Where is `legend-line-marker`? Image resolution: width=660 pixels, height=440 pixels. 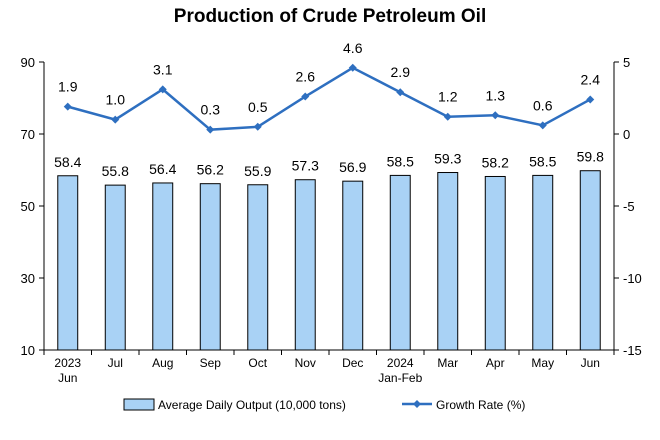
legend-line-marker is located at coordinates (417, 404).